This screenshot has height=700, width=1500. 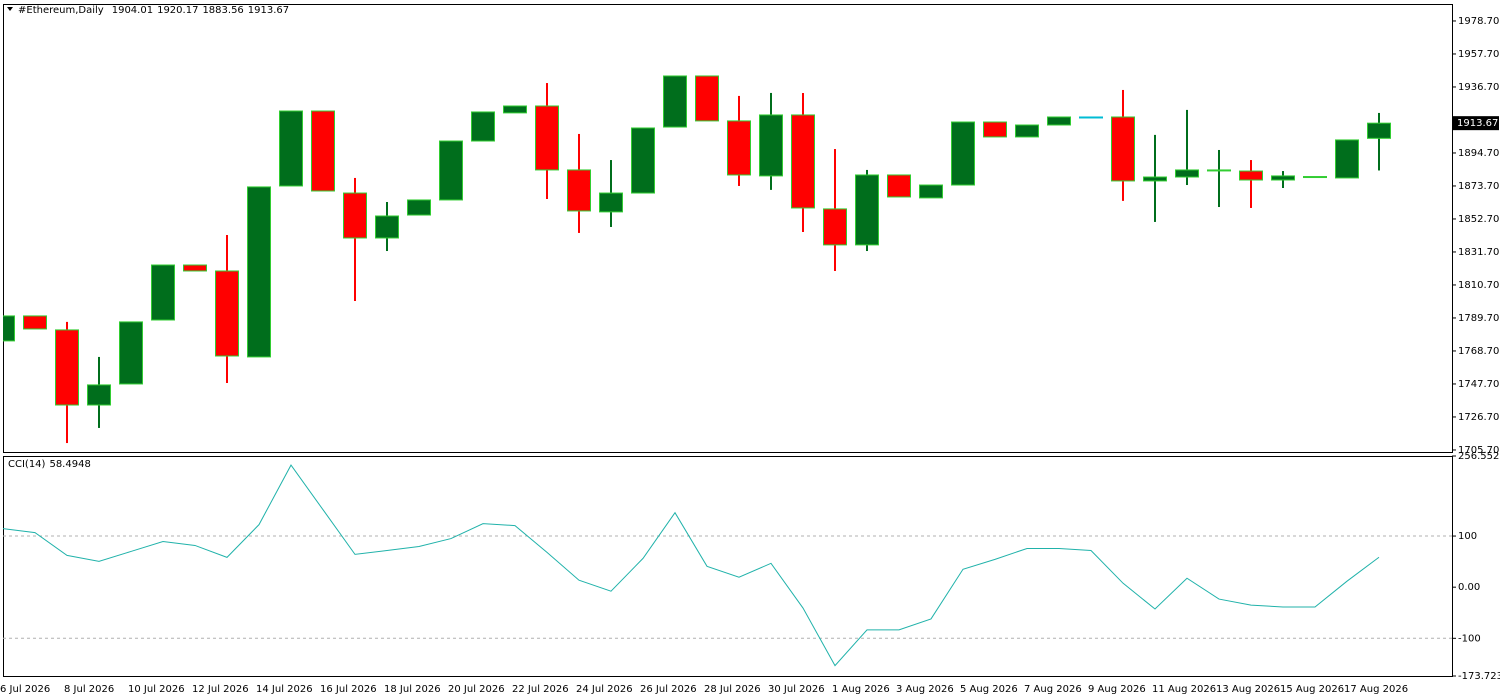 I want to click on x-tick-label: 30 Jul 2026, so click(x=796, y=689).